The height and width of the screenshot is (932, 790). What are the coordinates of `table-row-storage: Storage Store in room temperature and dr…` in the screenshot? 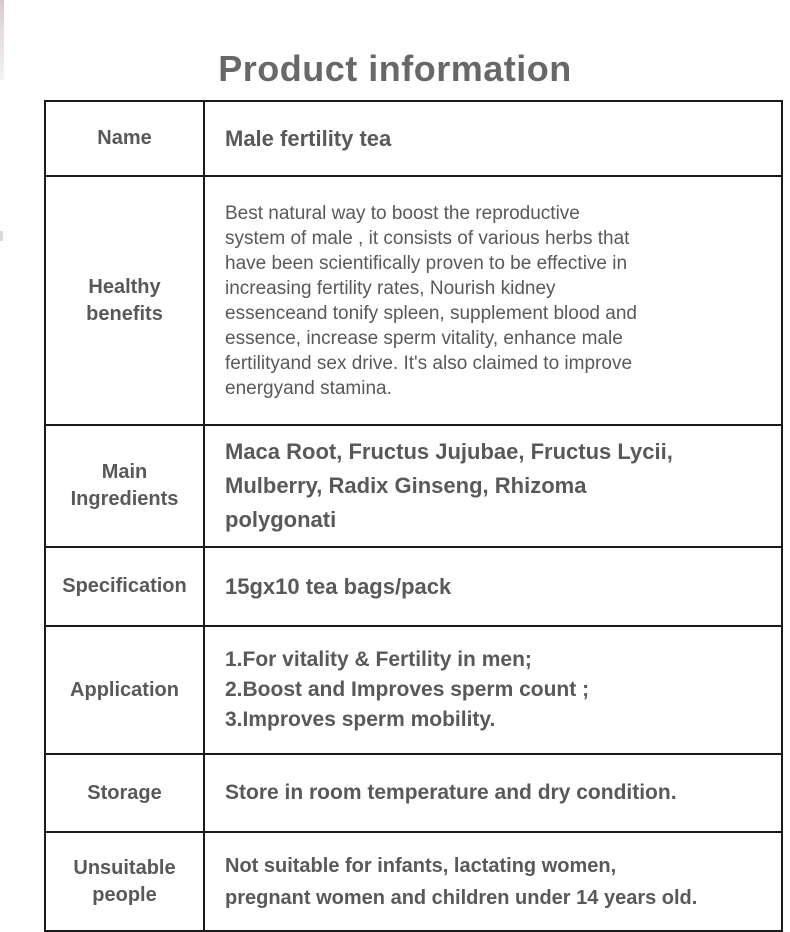 It's located at (413, 793).